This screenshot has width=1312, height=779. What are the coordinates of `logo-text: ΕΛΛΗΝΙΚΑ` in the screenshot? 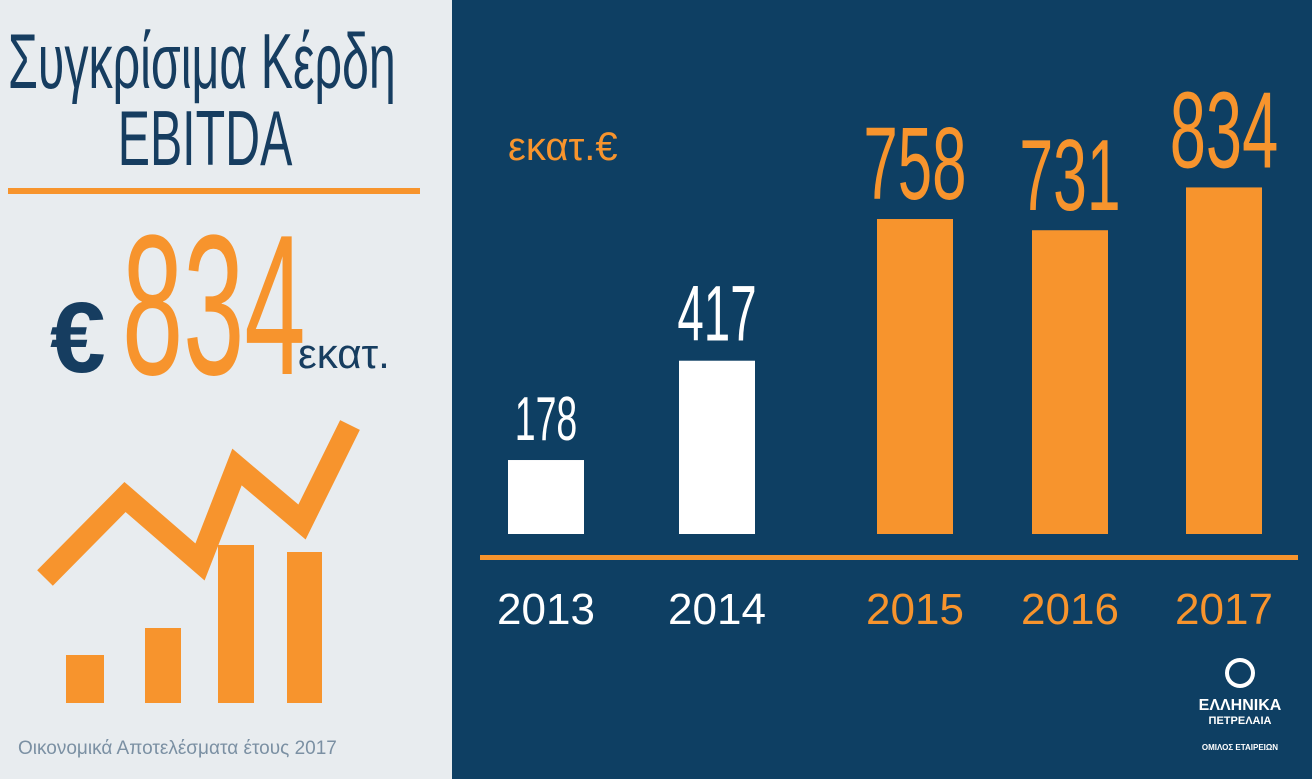 It's located at (1240, 705).